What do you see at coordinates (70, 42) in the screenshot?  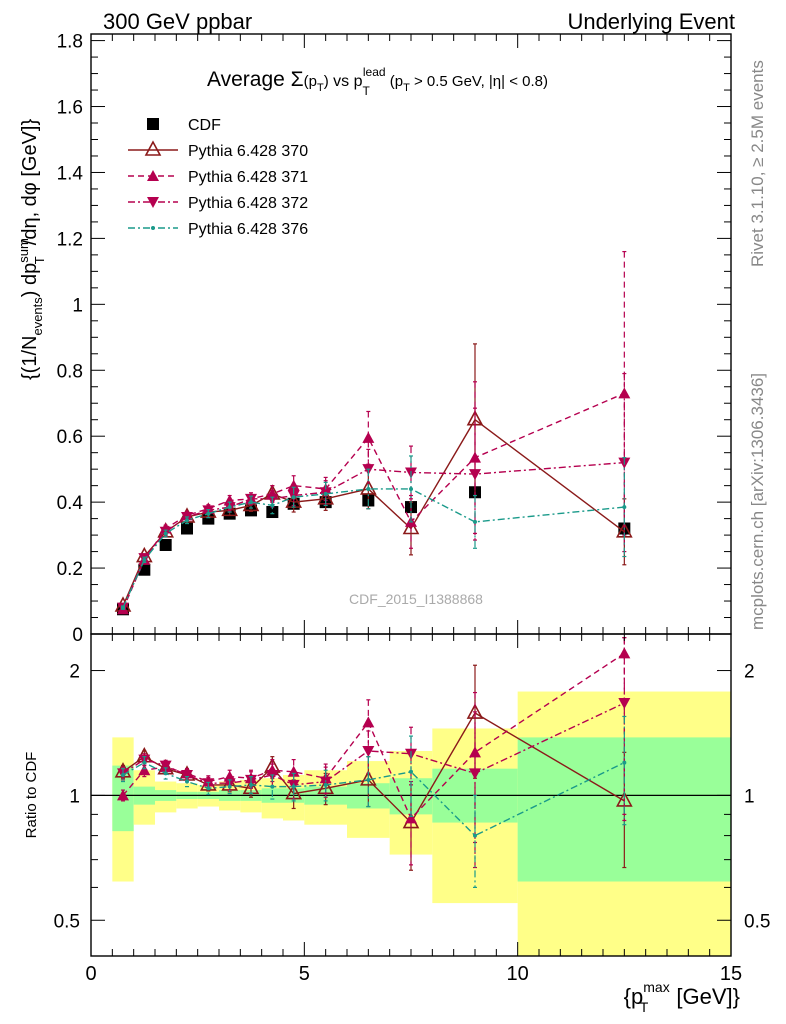 I see `y-tick-label: 1.8` at bounding box center [70, 42].